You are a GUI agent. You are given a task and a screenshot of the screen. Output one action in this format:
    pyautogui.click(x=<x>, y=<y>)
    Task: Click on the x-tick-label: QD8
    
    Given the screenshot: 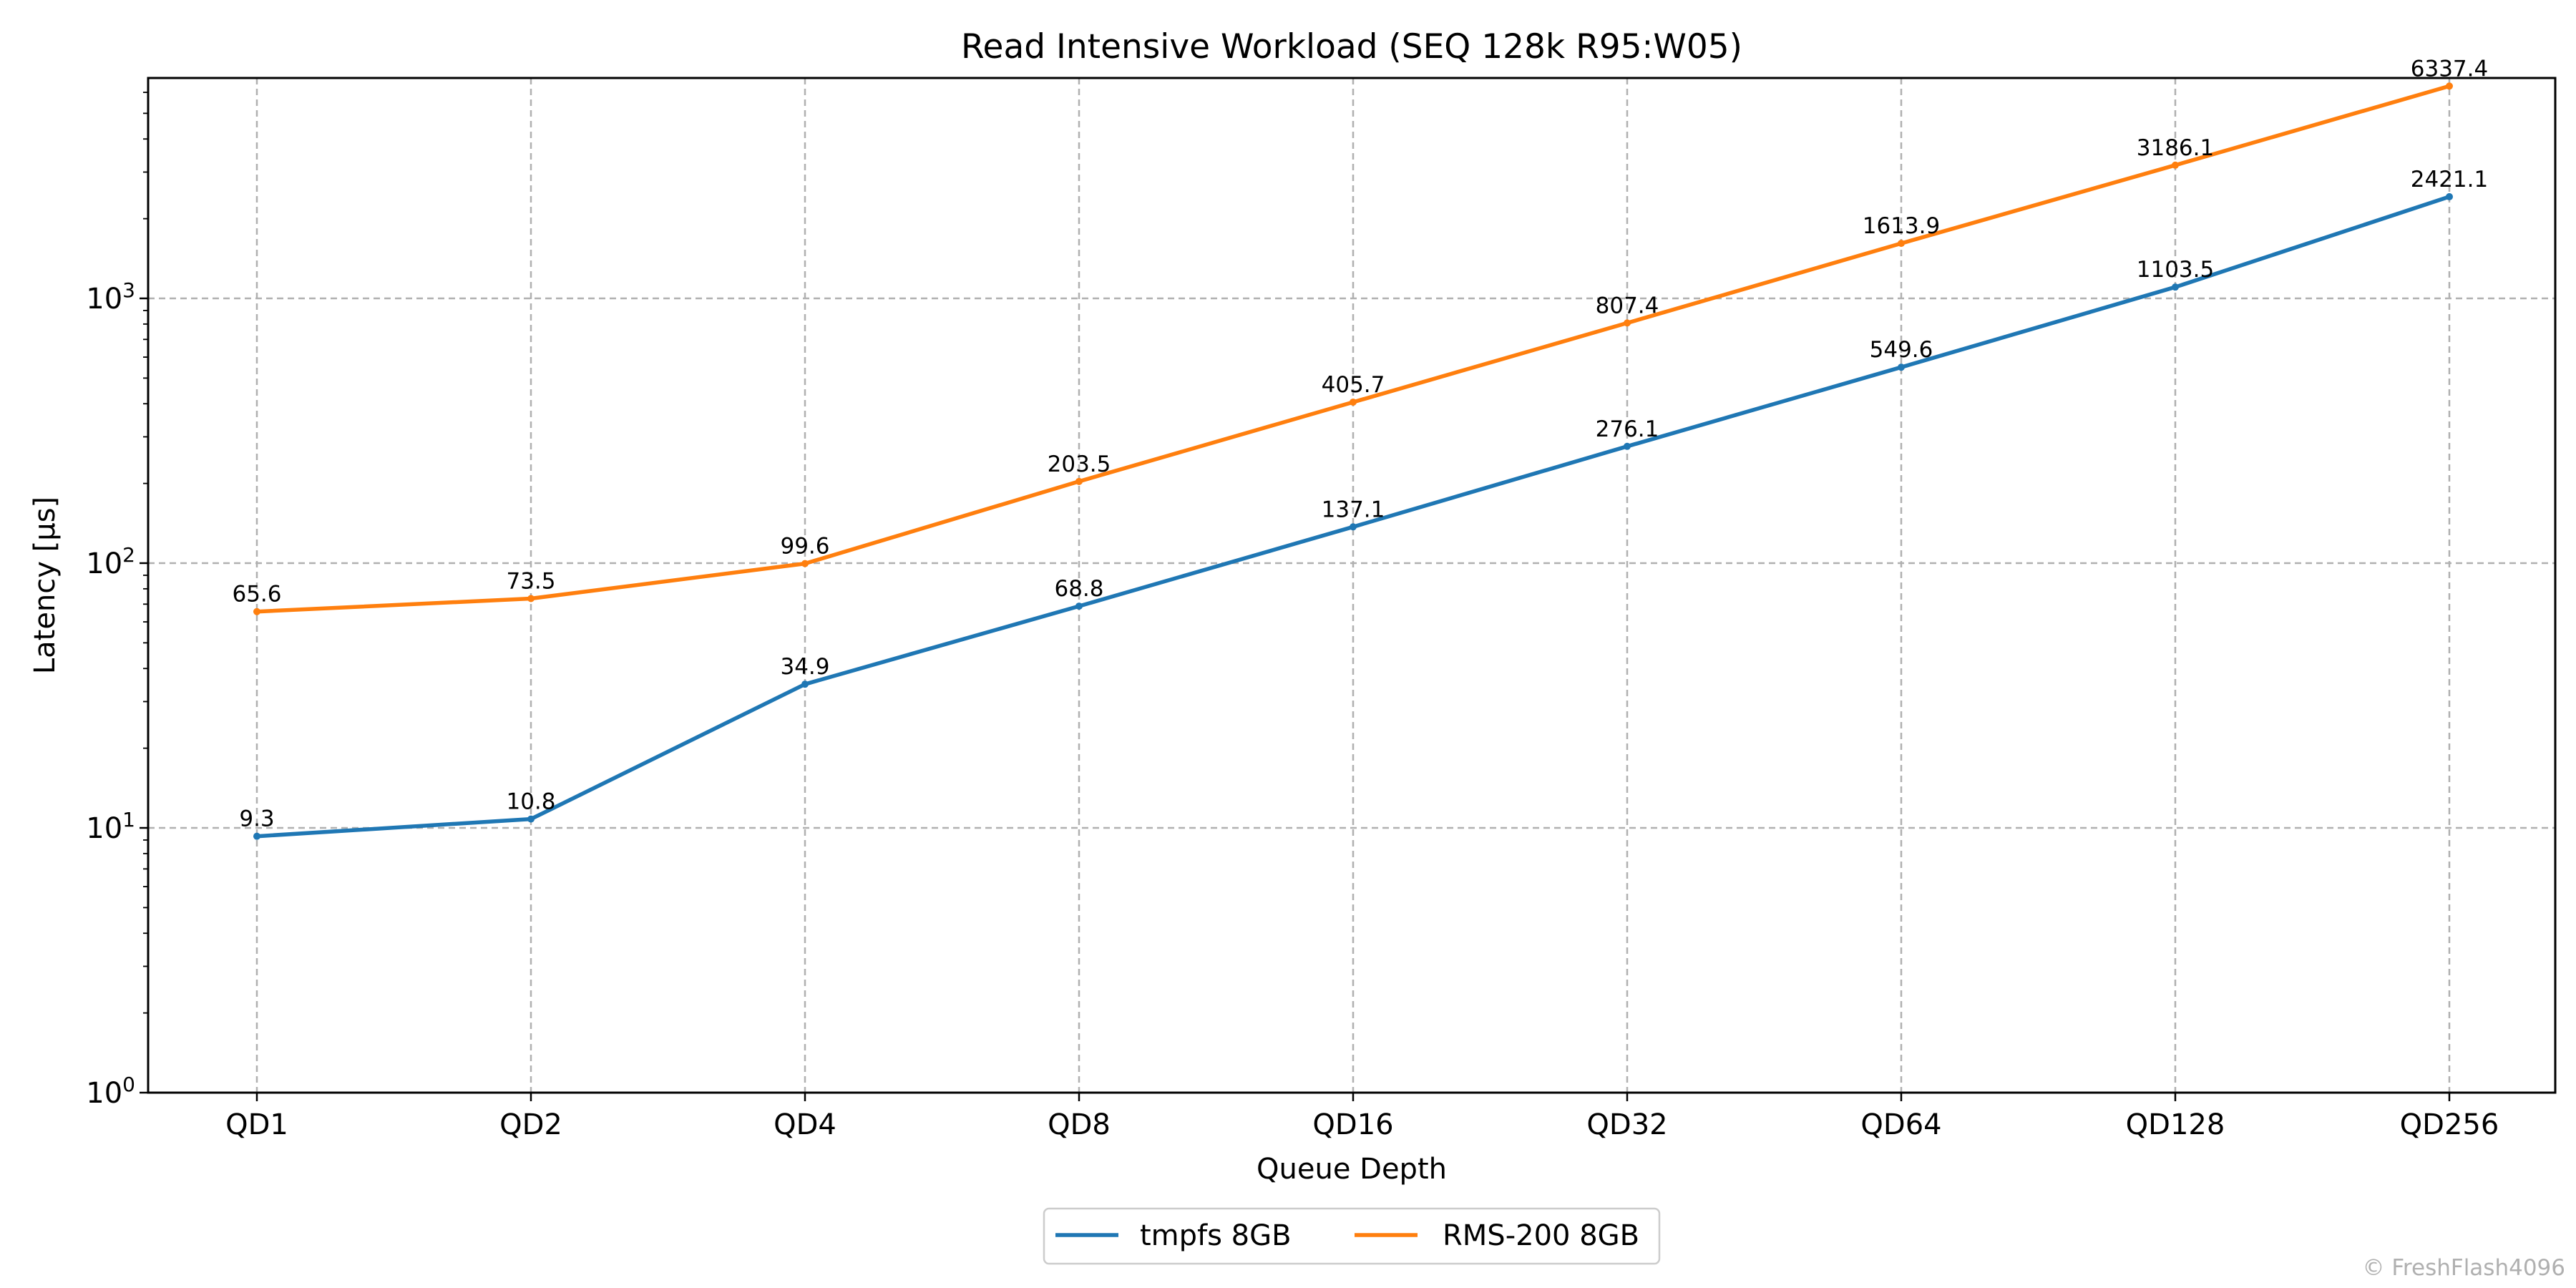 What is the action you would take?
    pyautogui.click(x=1079, y=1124)
    